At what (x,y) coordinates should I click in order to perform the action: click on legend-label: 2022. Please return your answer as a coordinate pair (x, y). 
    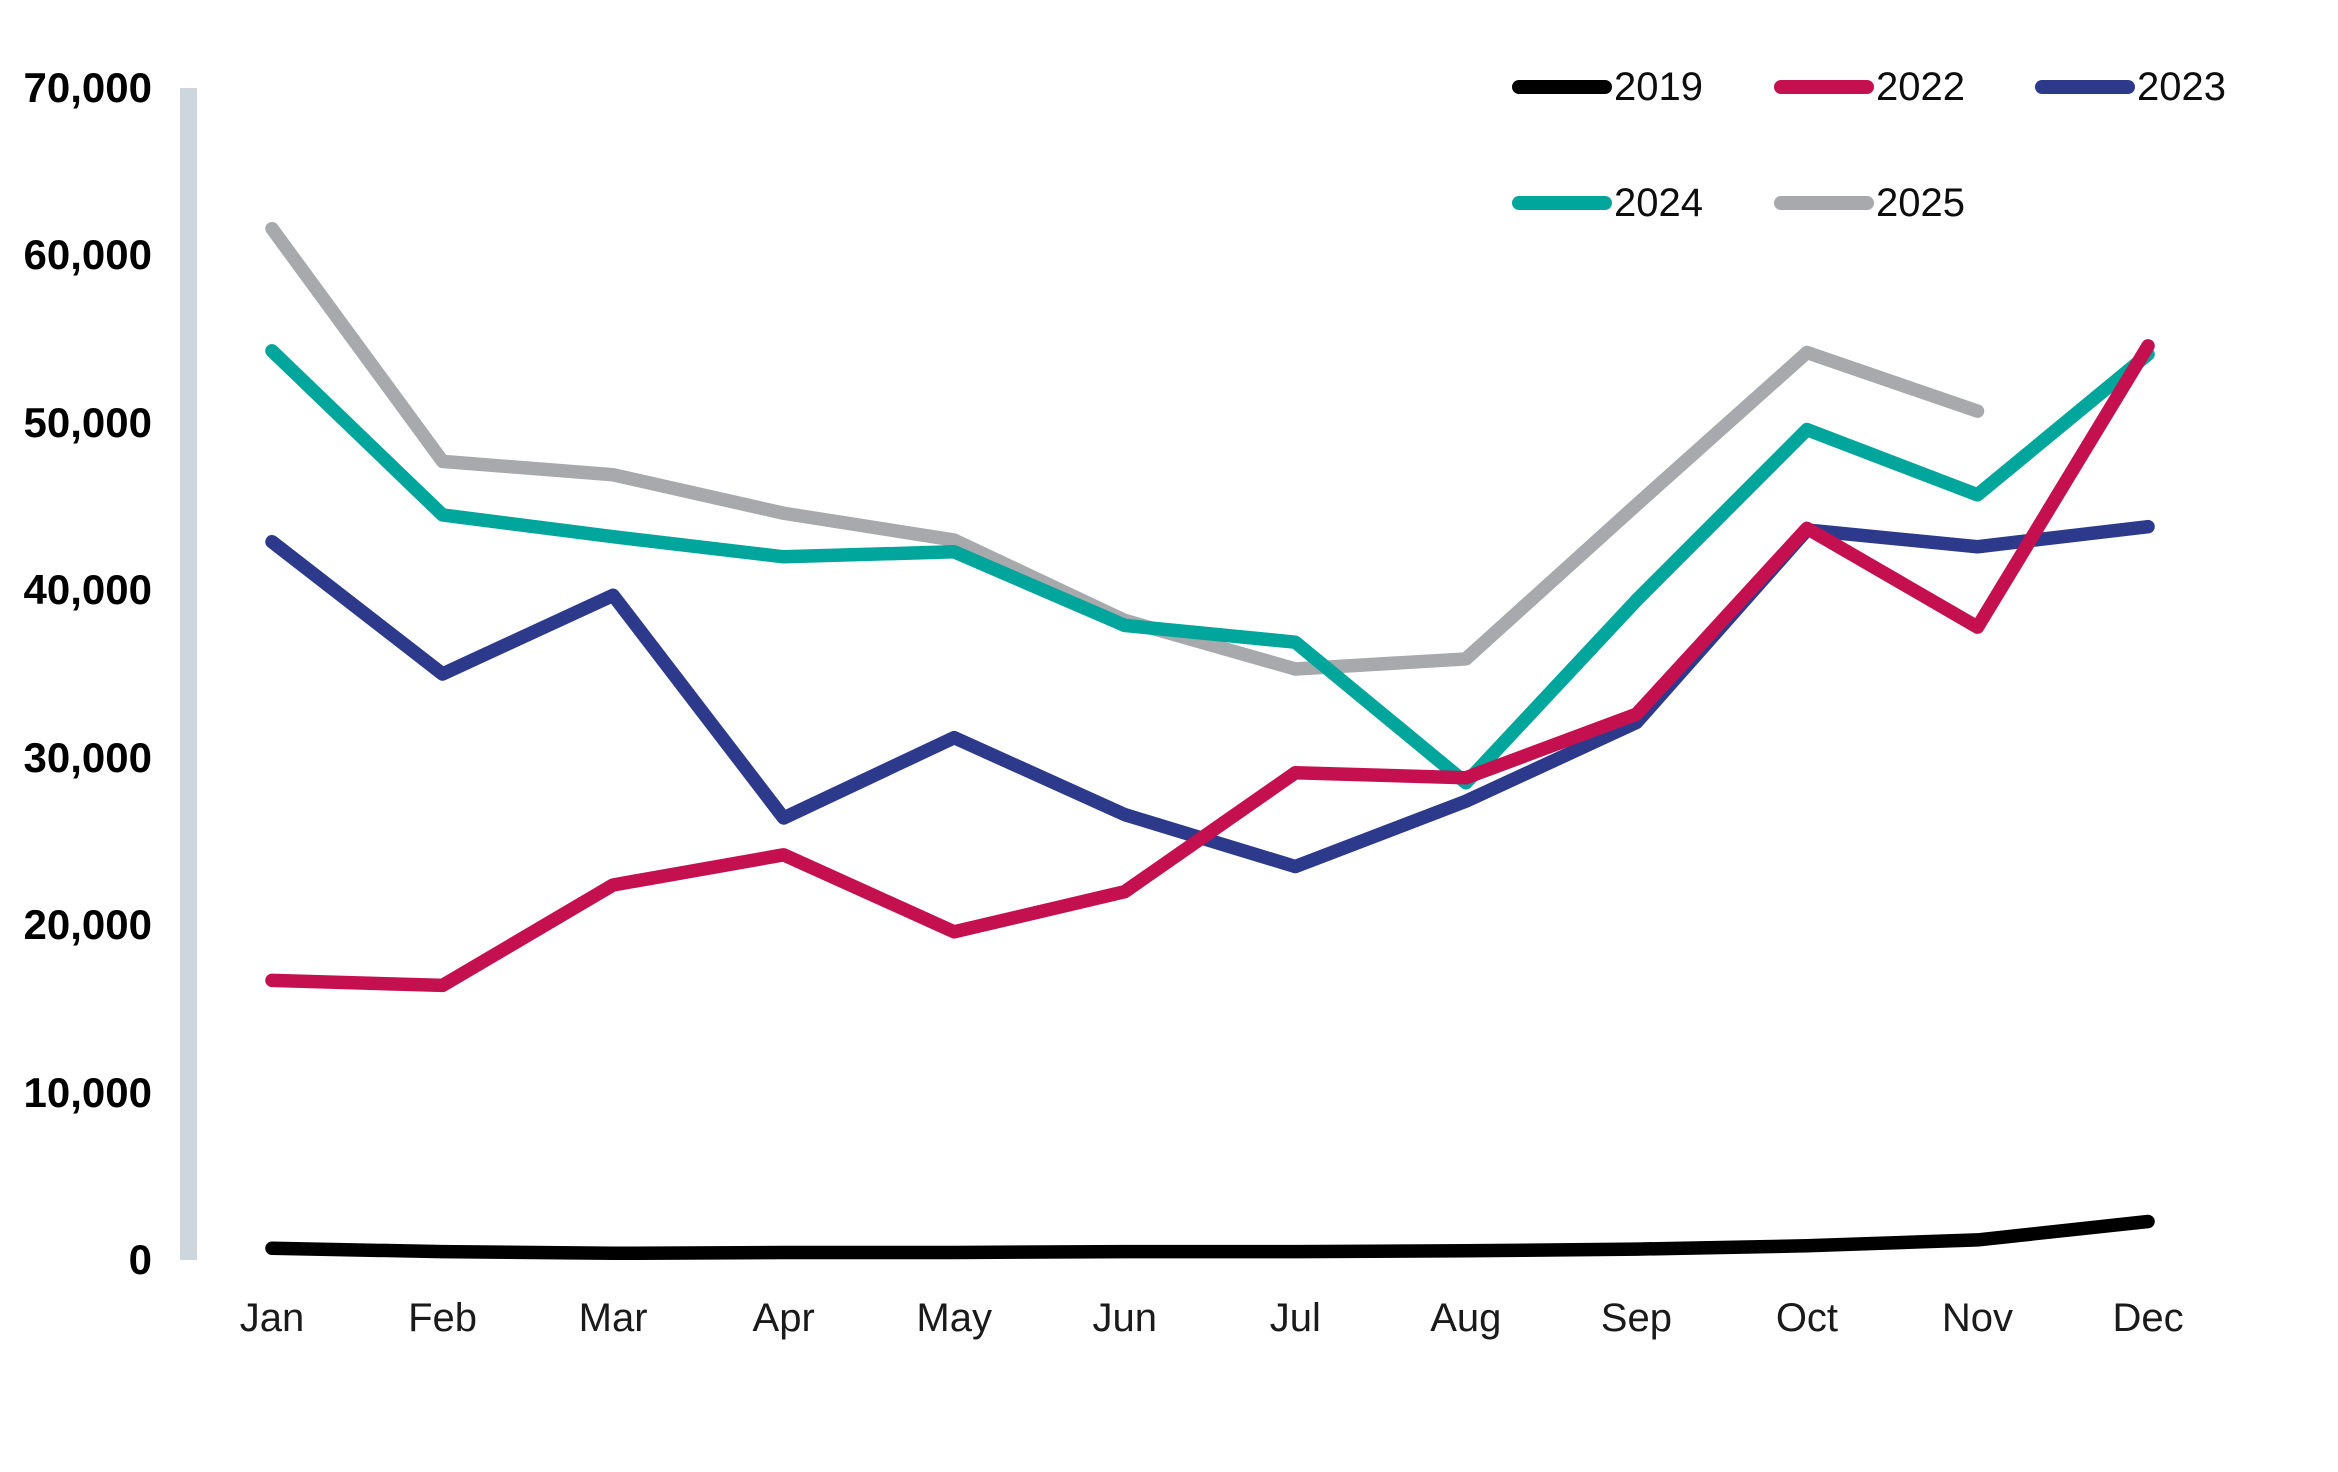
    Looking at the image, I should click on (1920, 87).